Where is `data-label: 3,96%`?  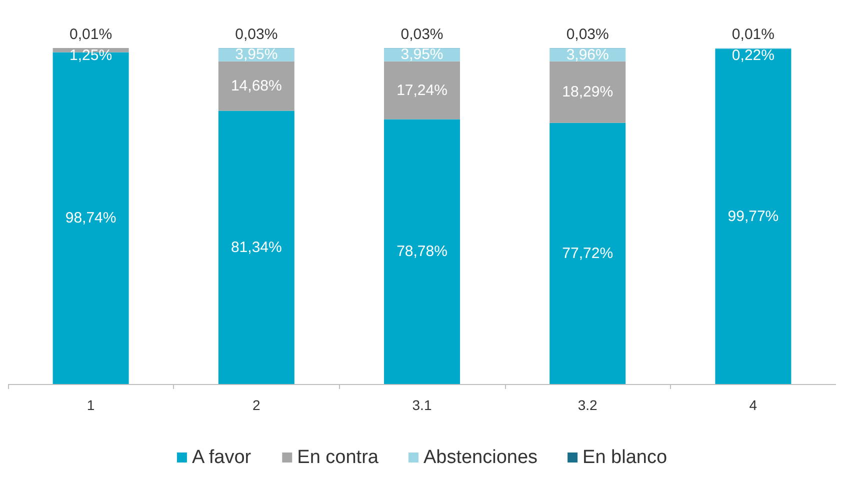
data-label: 3,96% is located at coordinates (587, 55).